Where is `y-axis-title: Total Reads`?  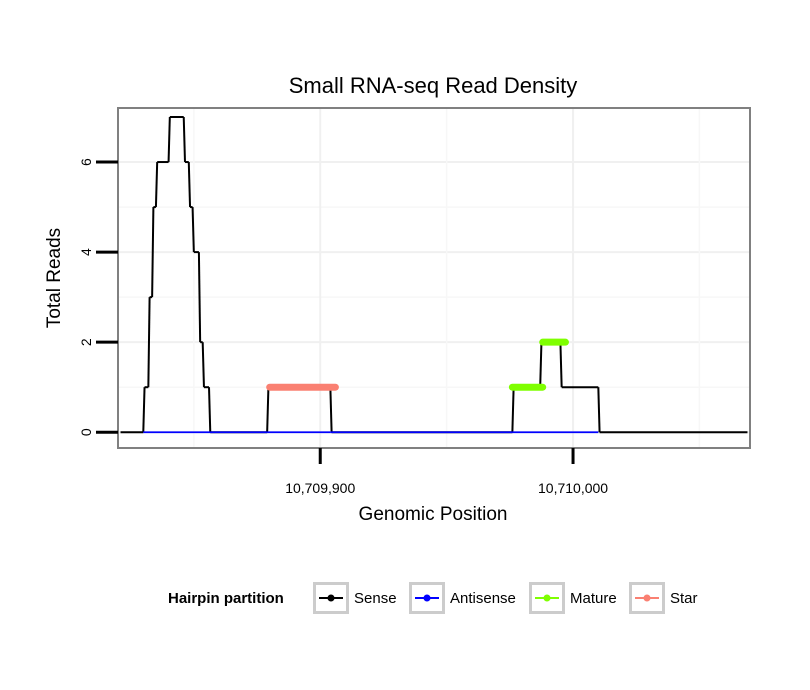
y-axis-title: Total Reads is located at coordinates (54, 278).